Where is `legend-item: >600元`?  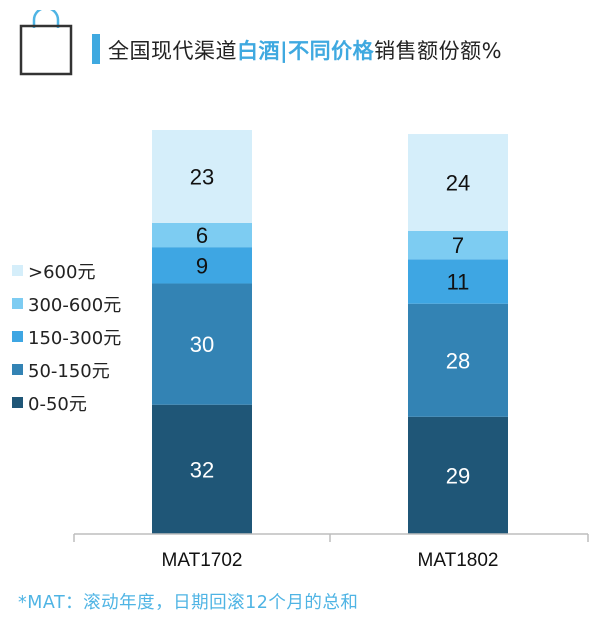 legend-item: >600元 is located at coordinates (66, 270).